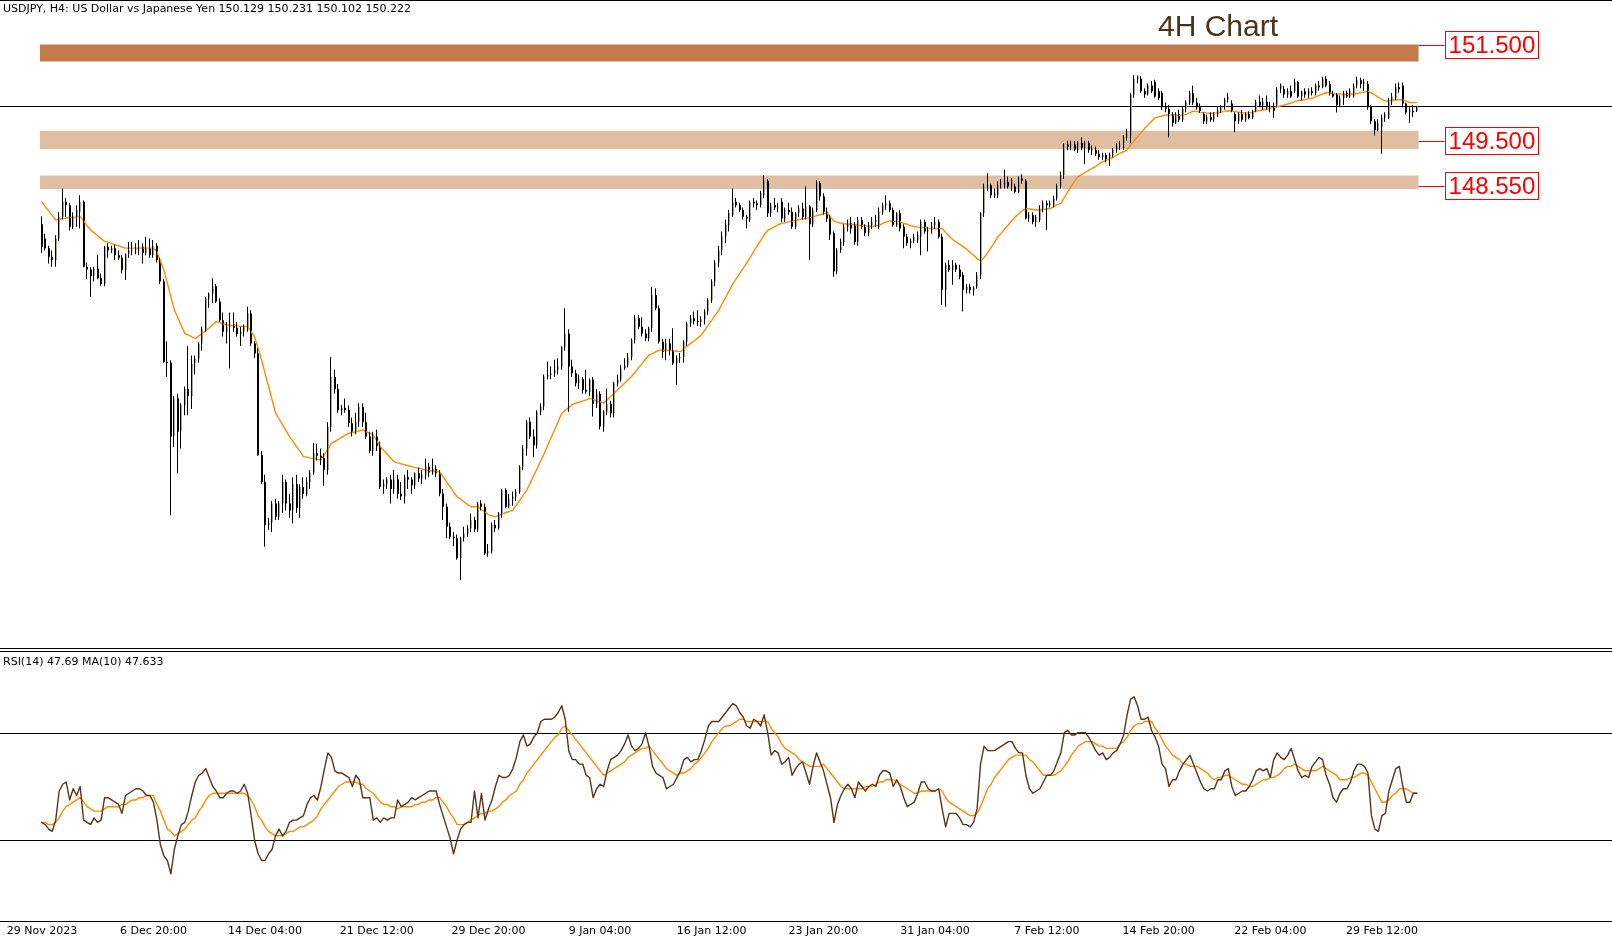  Describe the element at coordinates (488, 930) in the screenshot. I see `x-tick-label: 29 Dec 20:00` at that location.